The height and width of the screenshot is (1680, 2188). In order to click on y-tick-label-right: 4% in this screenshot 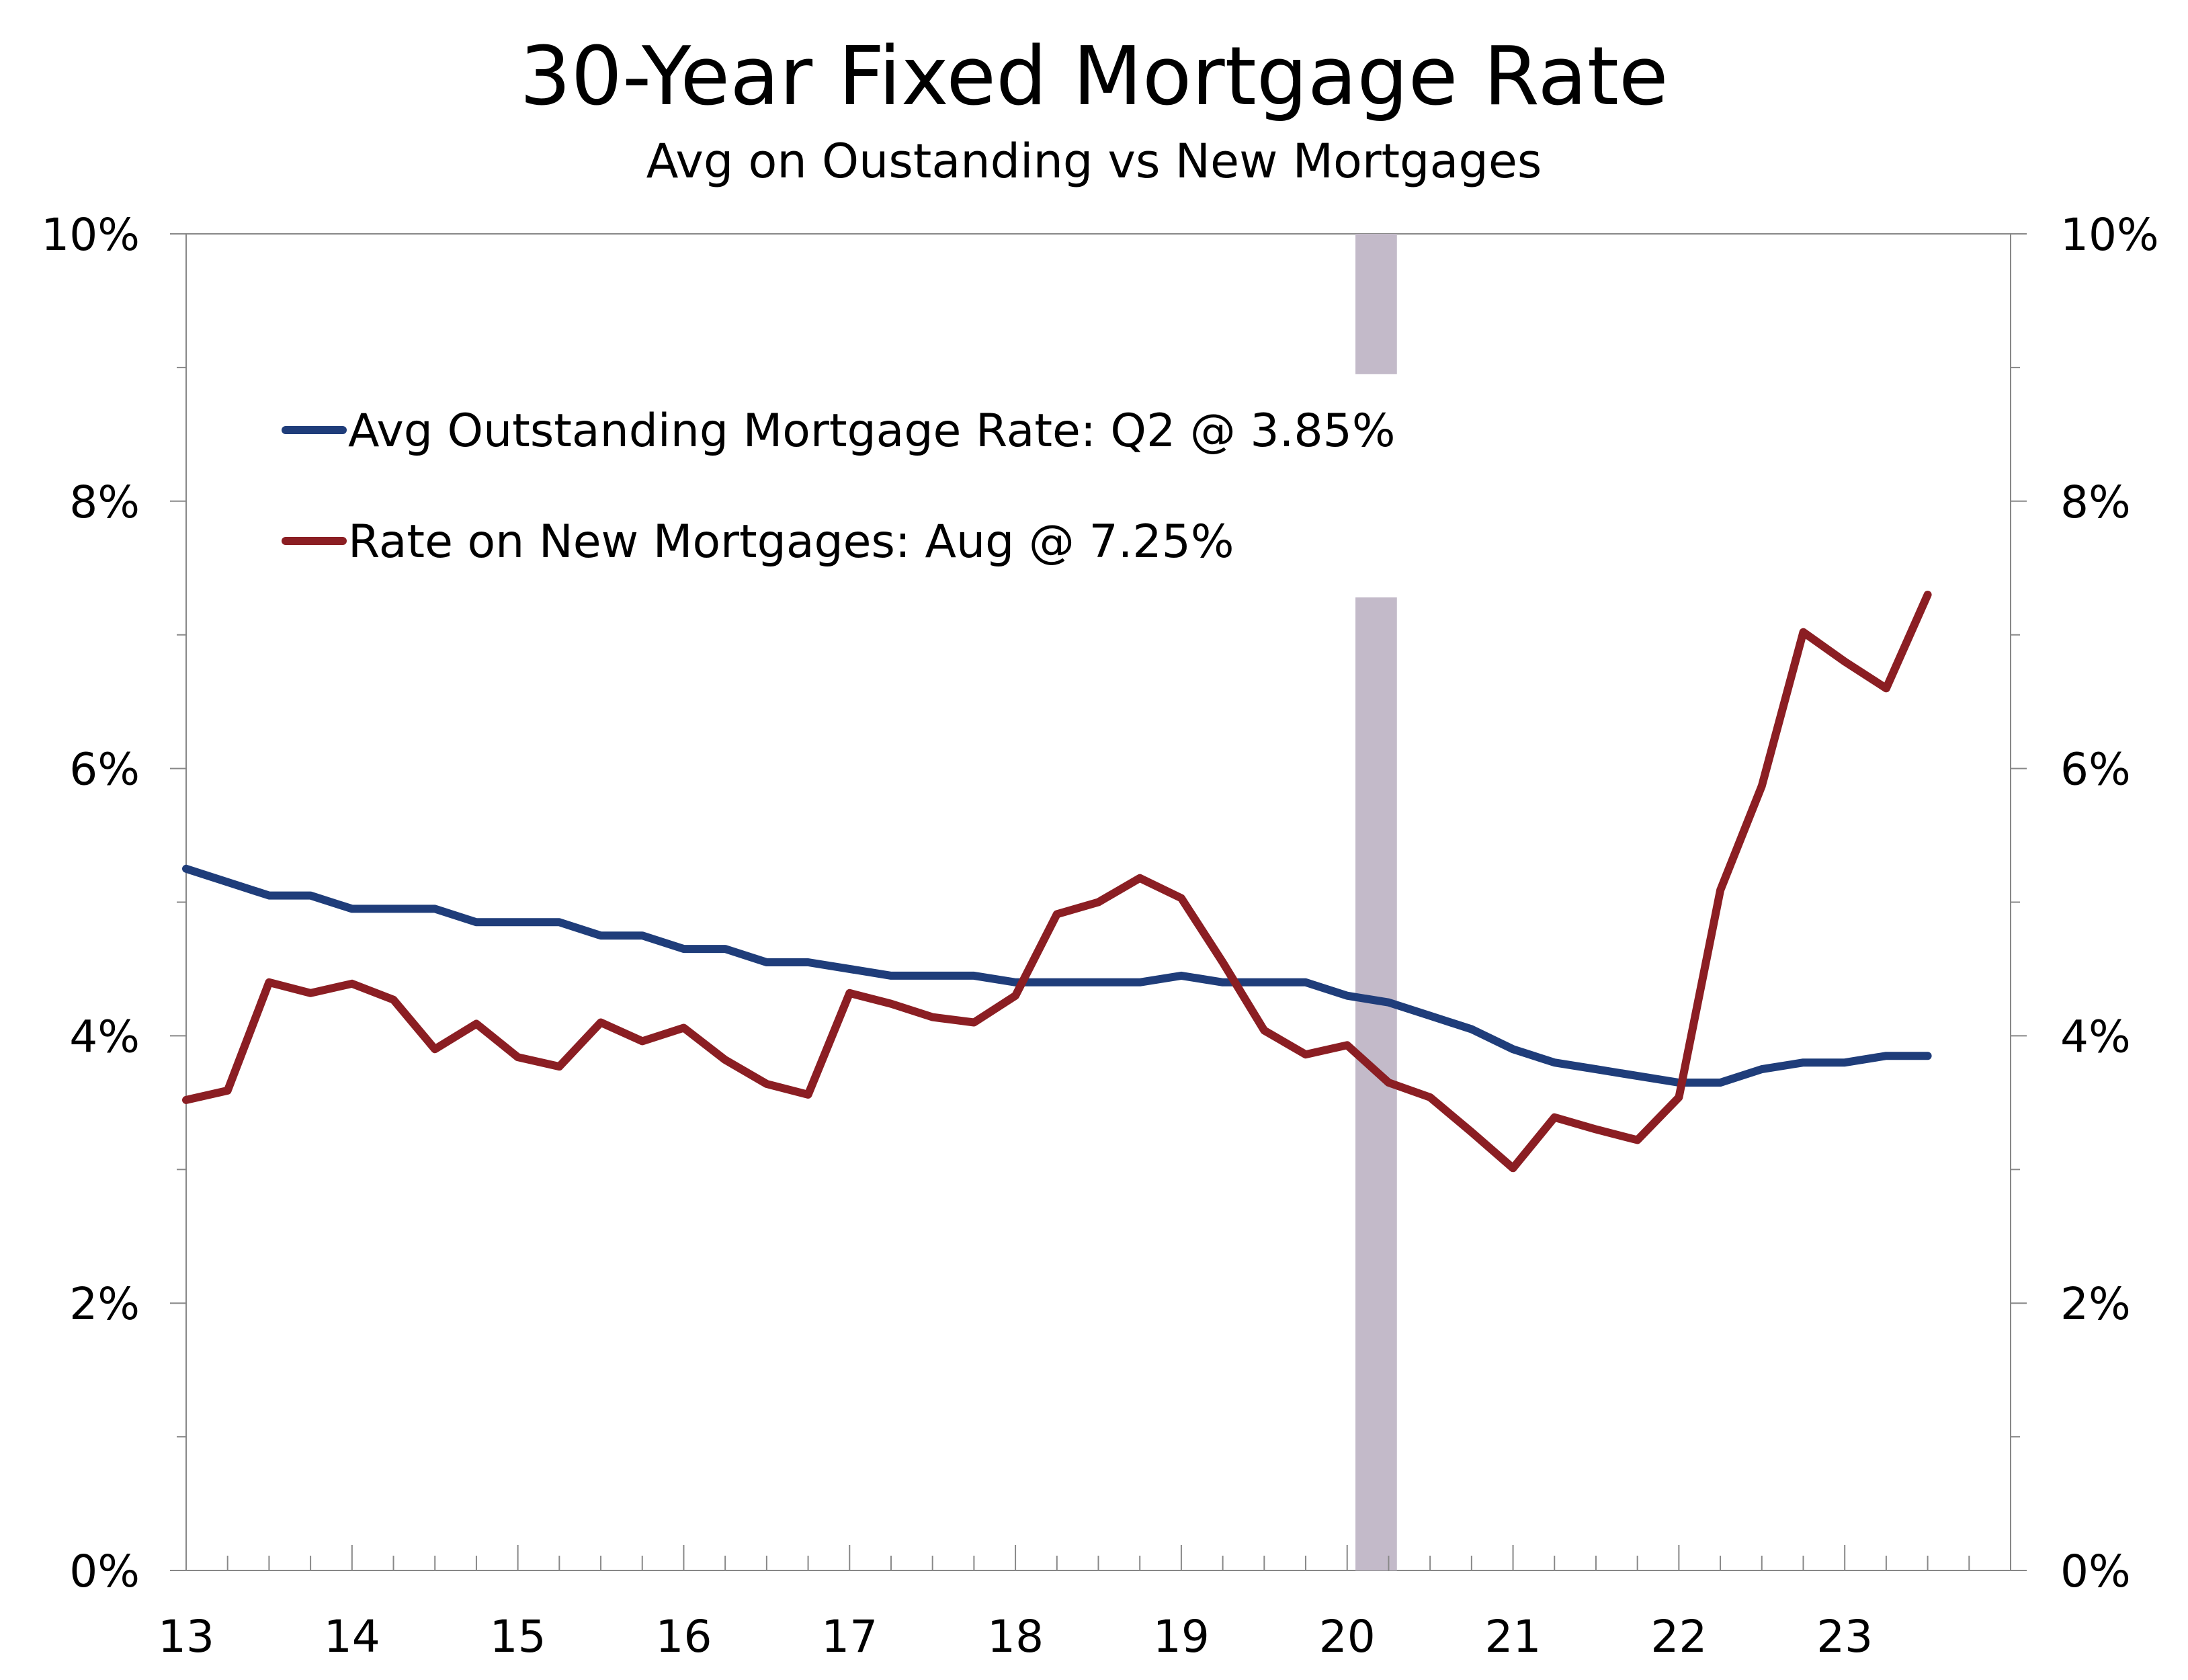, I will do `click(2095, 1036)`.